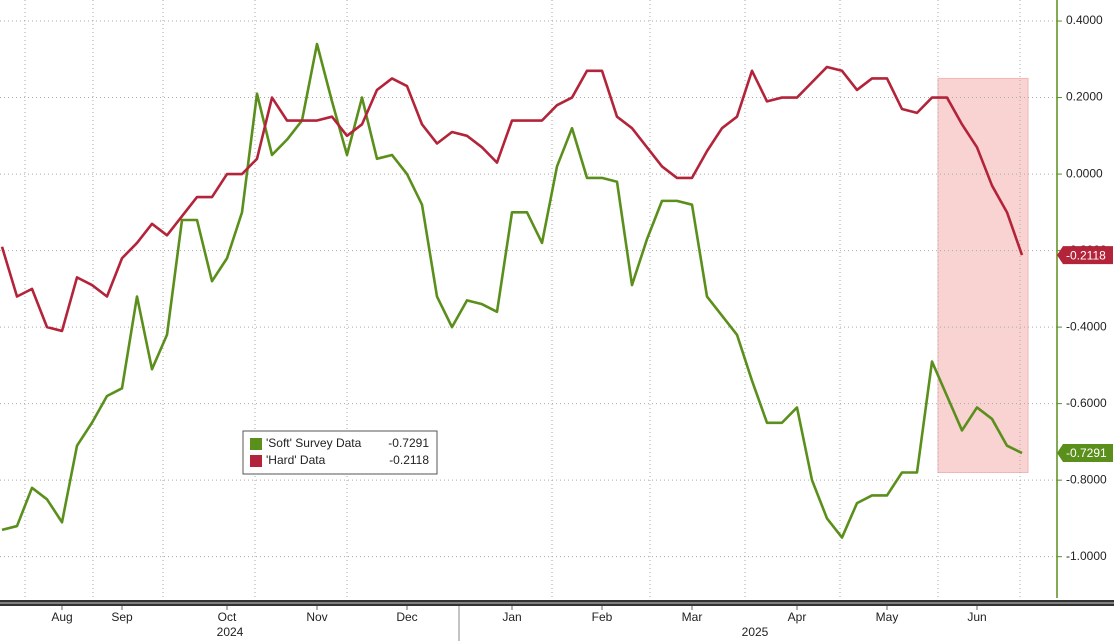 The image size is (1114, 641). Describe the element at coordinates (408, 443) in the screenshot. I see `legend-value: -0.7291` at that location.